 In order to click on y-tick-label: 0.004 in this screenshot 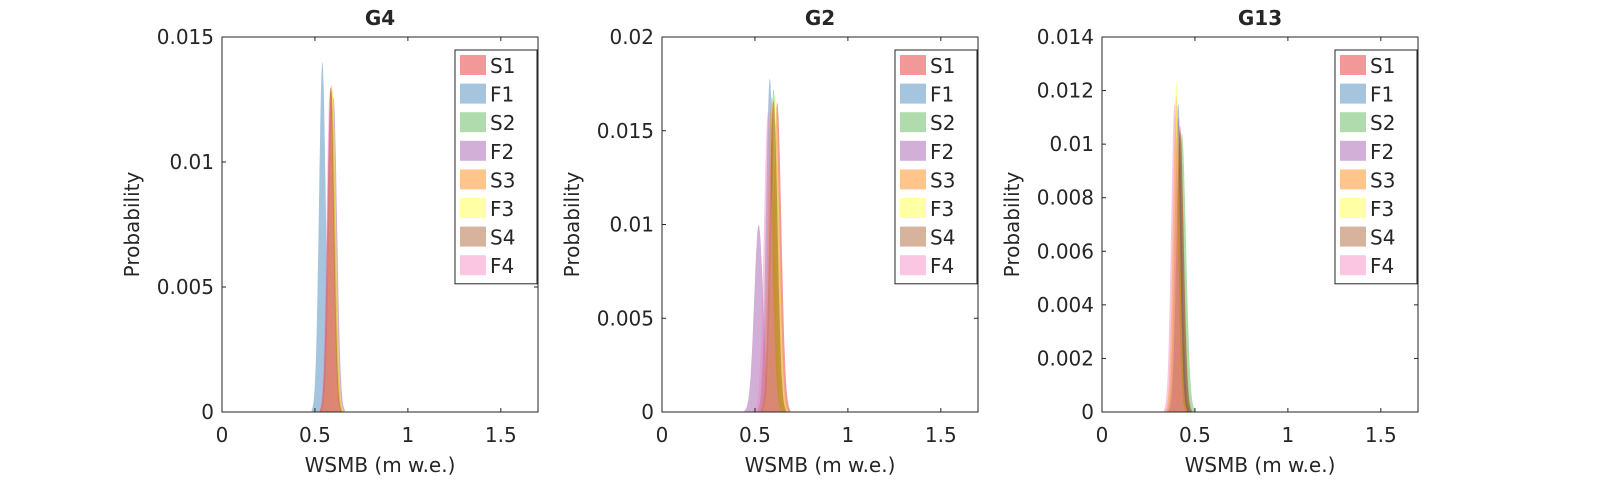, I will do `click(1065, 305)`.